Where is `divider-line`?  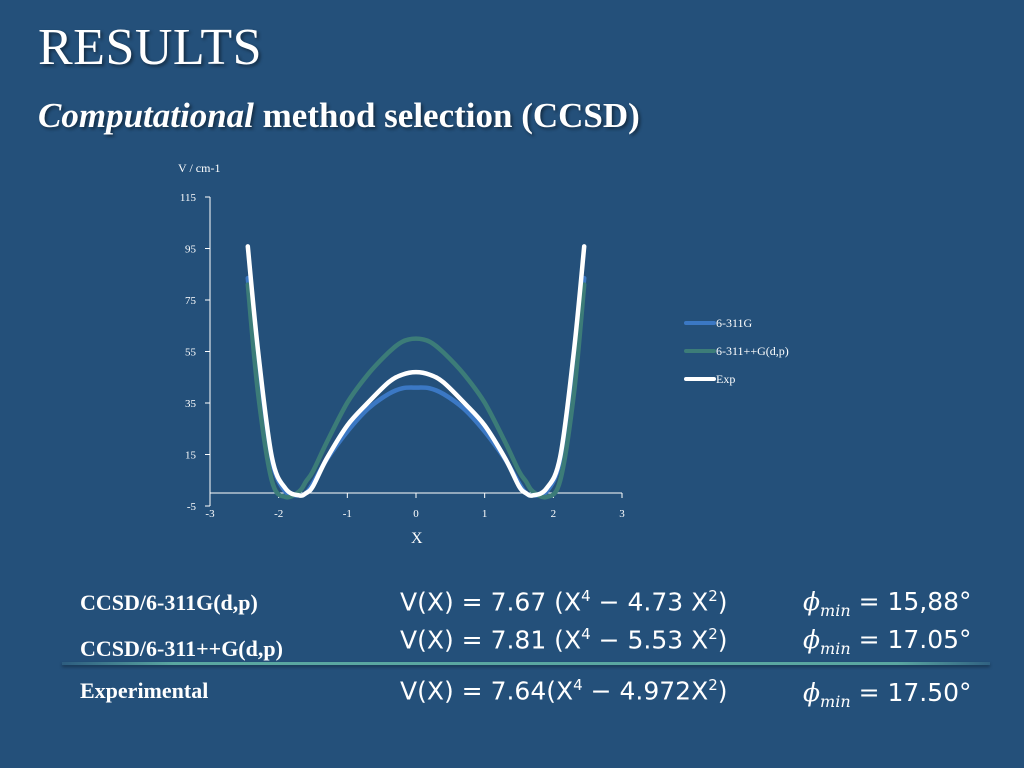
divider-line is located at coordinates (526, 663).